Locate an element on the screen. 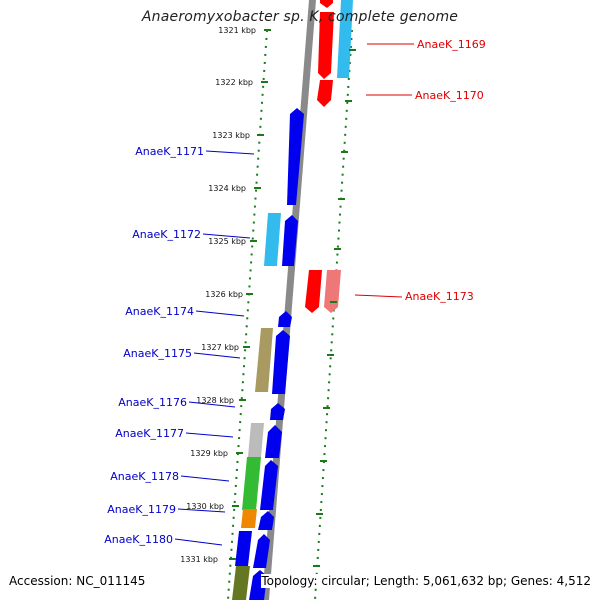 Image resolution: width=600 pixels, height=604 pixels. gene-label-anaek-1176: AnaeK_1176 is located at coordinates (152, 402).